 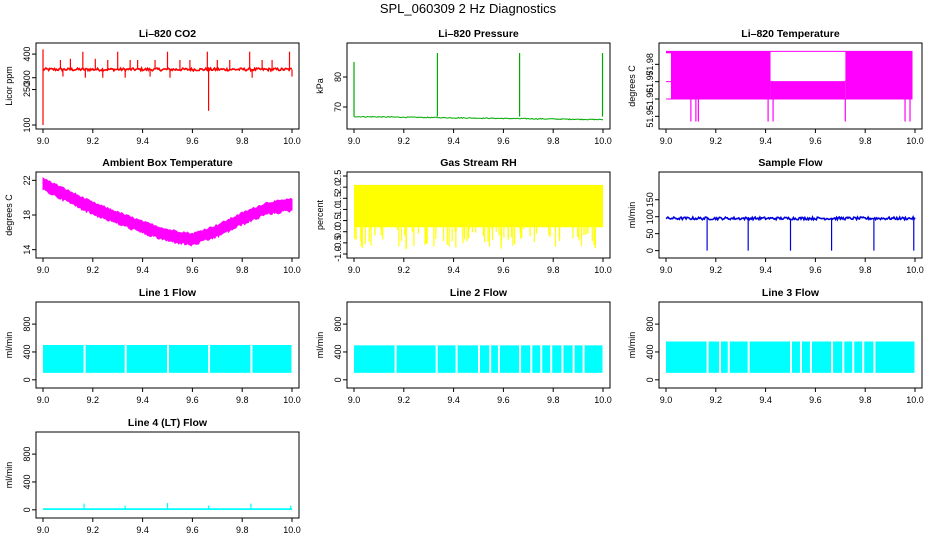 What do you see at coordinates (790, 34) in the screenshot?
I see `panel-title: Li–820 Temperature` at bounding box center [790, 34].